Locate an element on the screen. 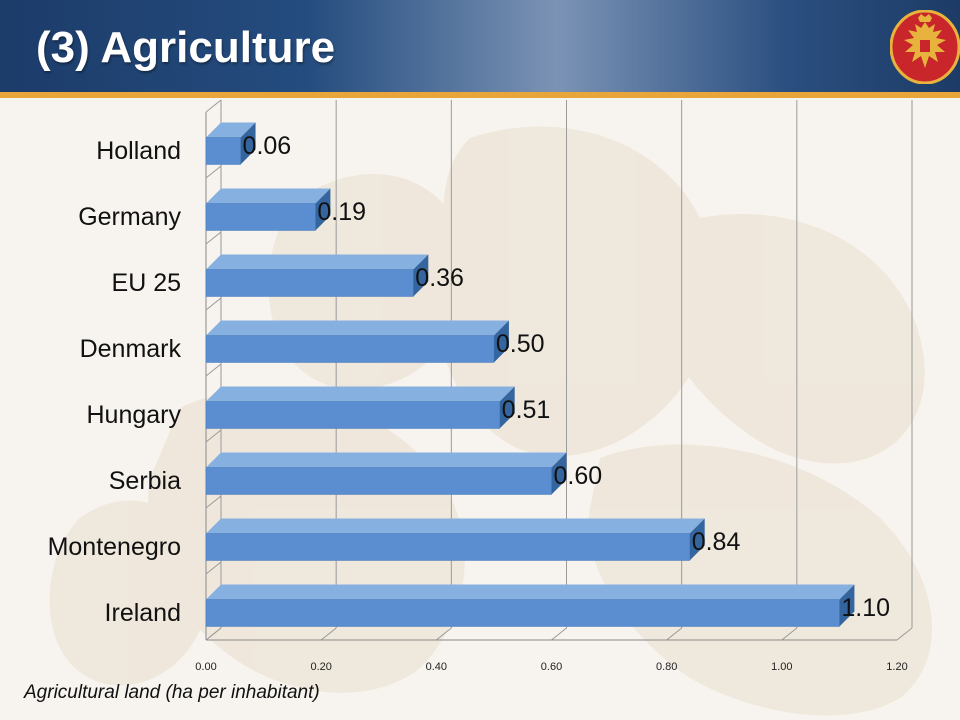 The width and height of the screenshot is (960, 720). value-label: 0.36 is located at coordinates (439, 278).